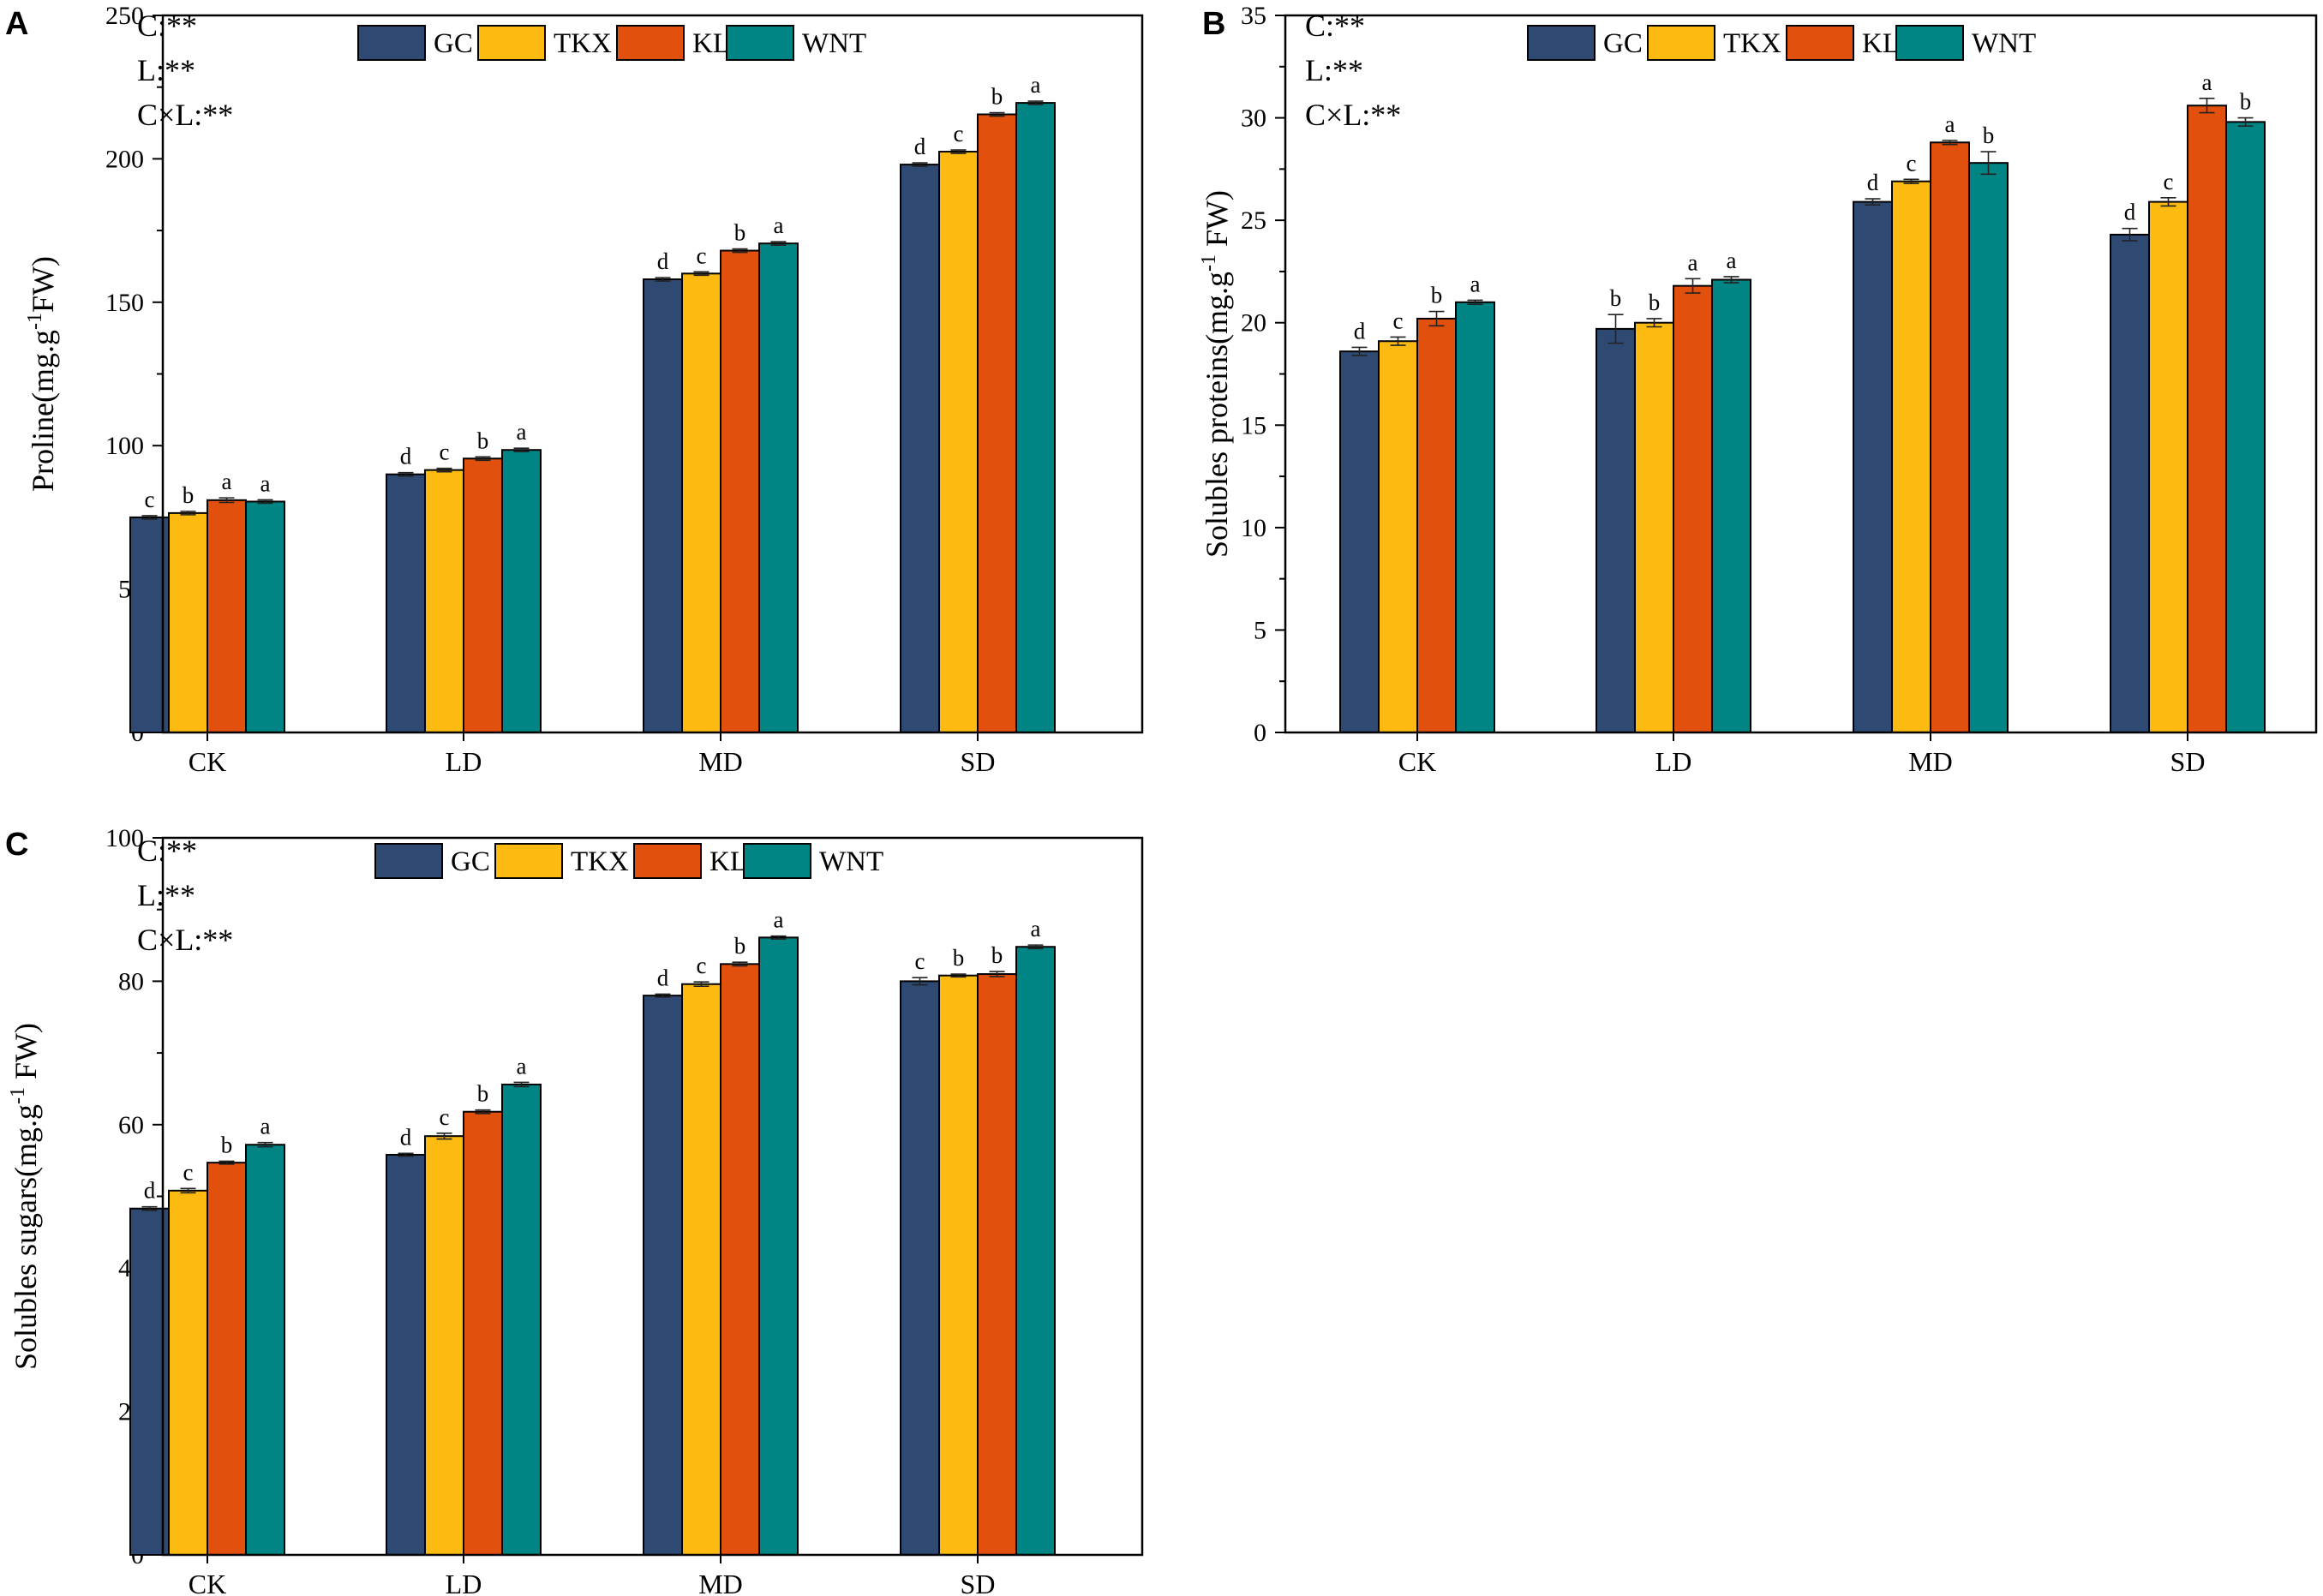  I want to click on bar-tkx-ld, so click(1654, 527).